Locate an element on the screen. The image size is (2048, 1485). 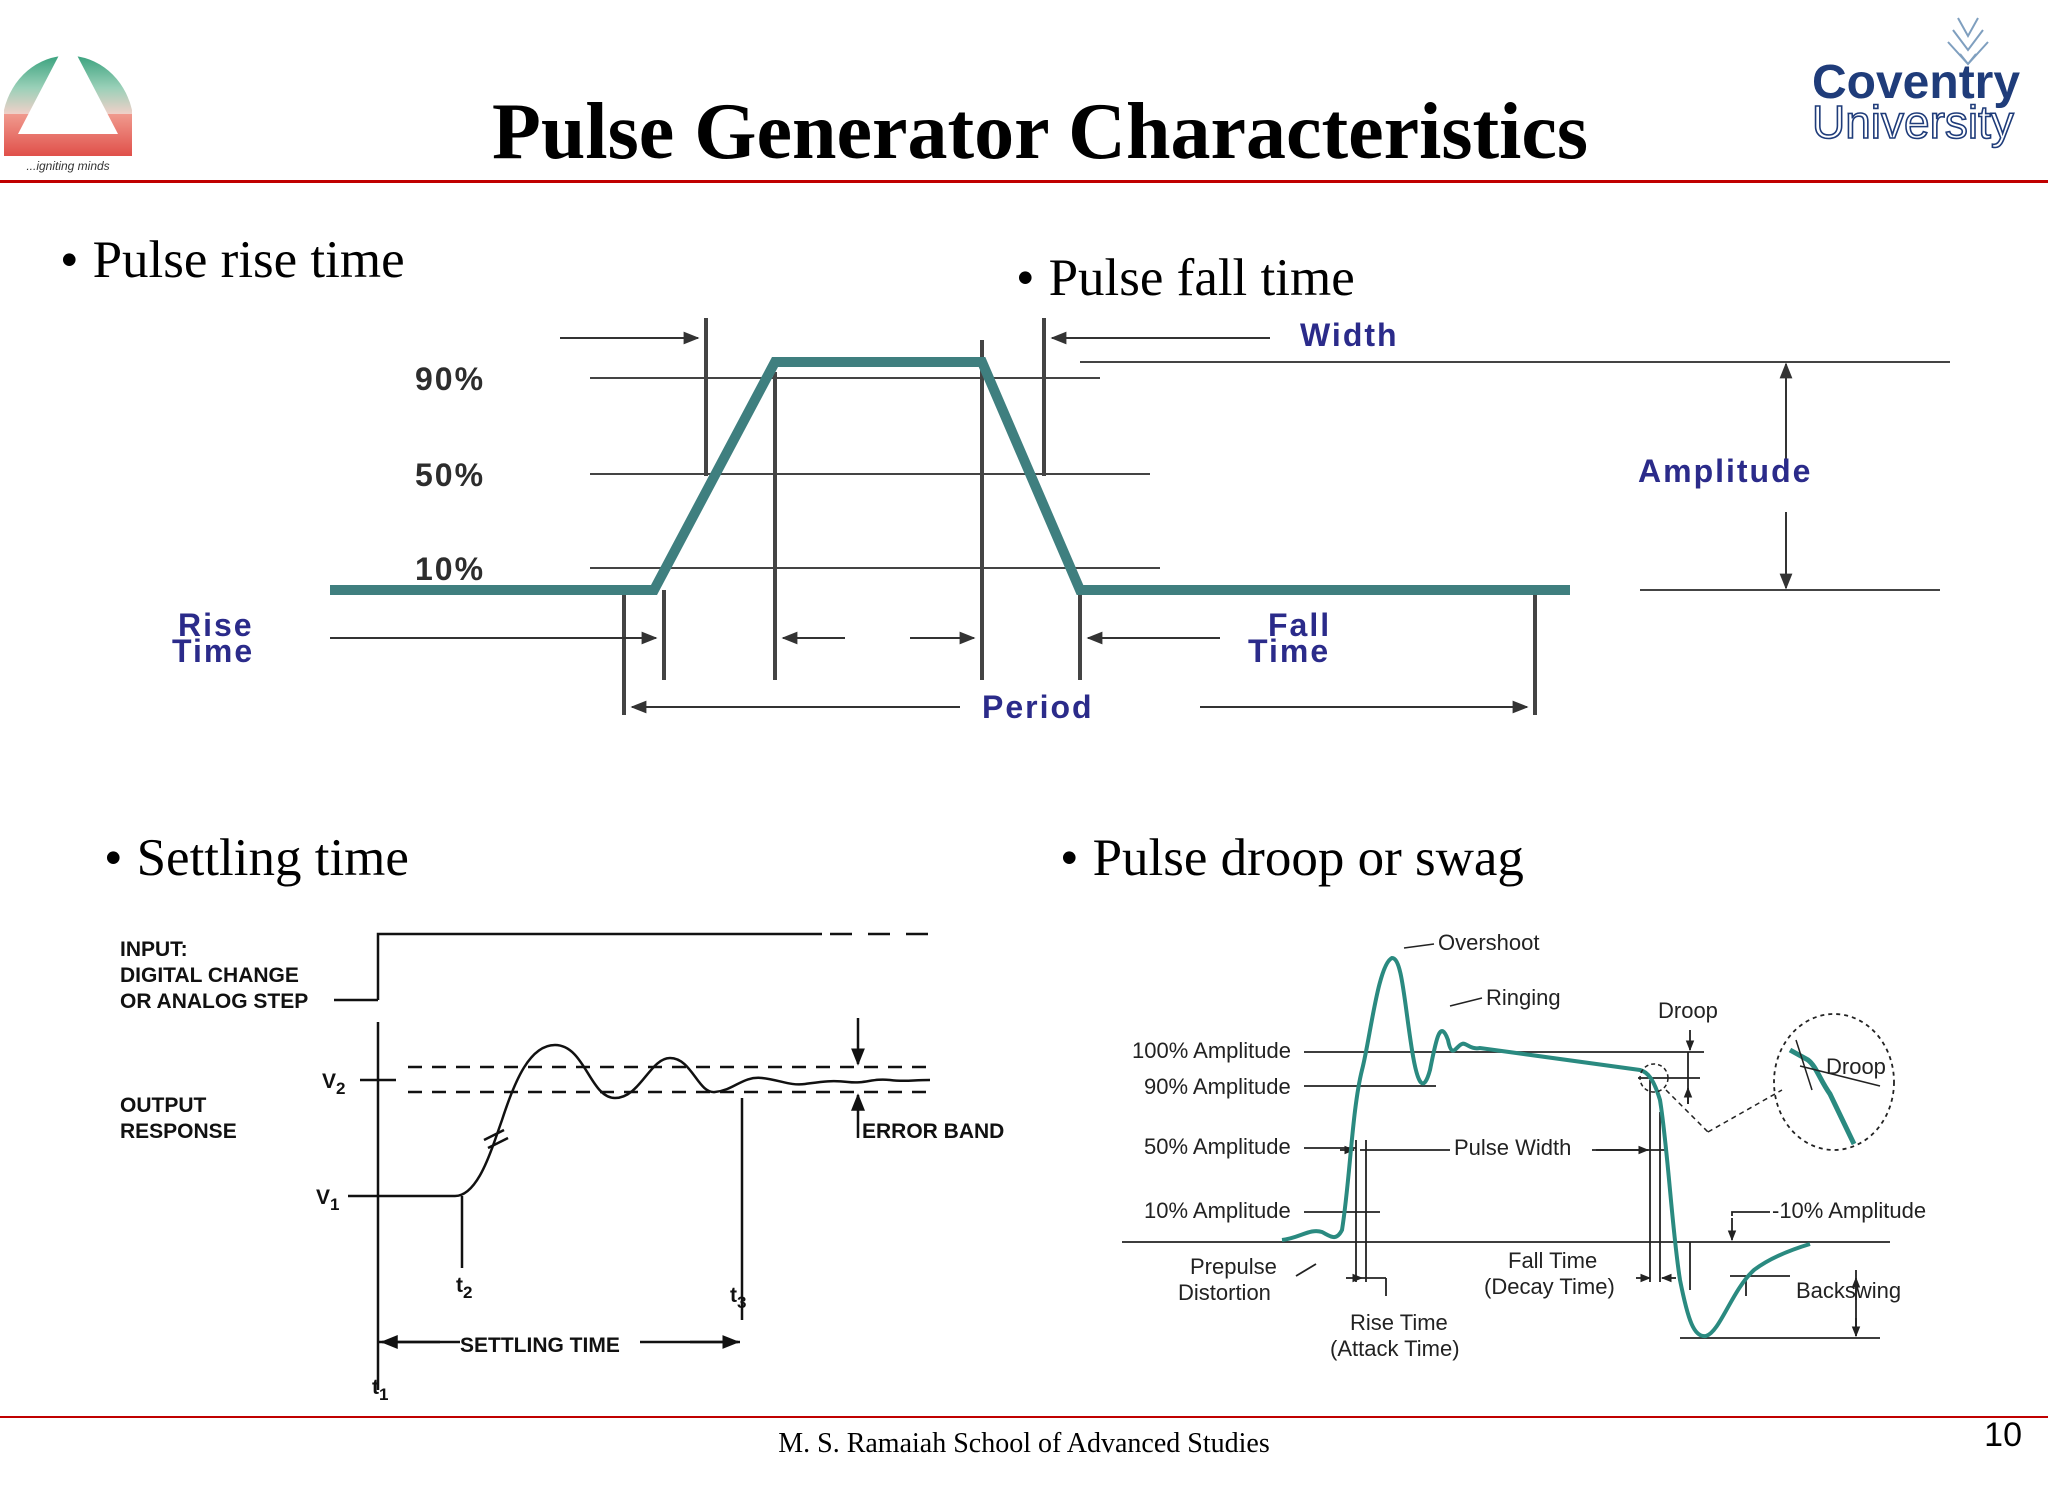
label-50-percent: 50% is located at coordinates (450, 475).